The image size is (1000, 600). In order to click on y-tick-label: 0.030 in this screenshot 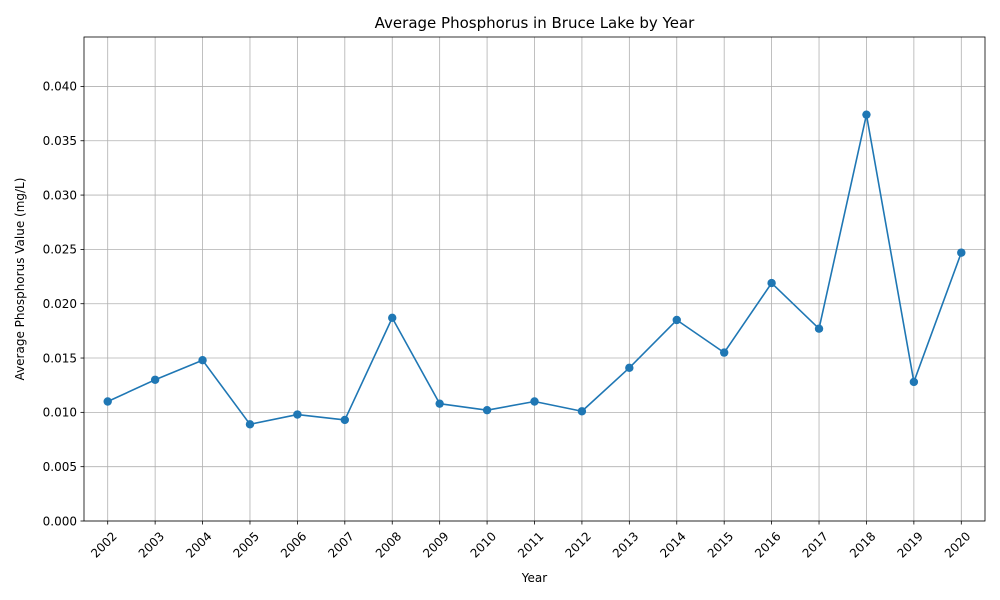, I will do `click(60, 195)`.